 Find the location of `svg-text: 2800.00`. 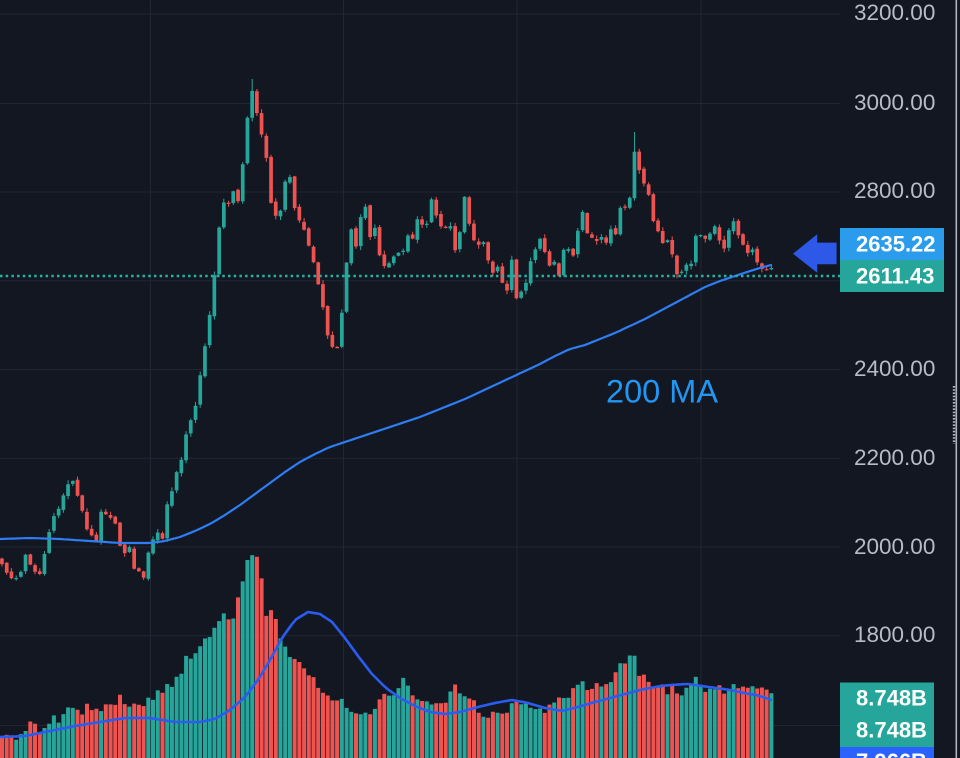

svg-text: 2800.00 is located at coordinates (894, 190).